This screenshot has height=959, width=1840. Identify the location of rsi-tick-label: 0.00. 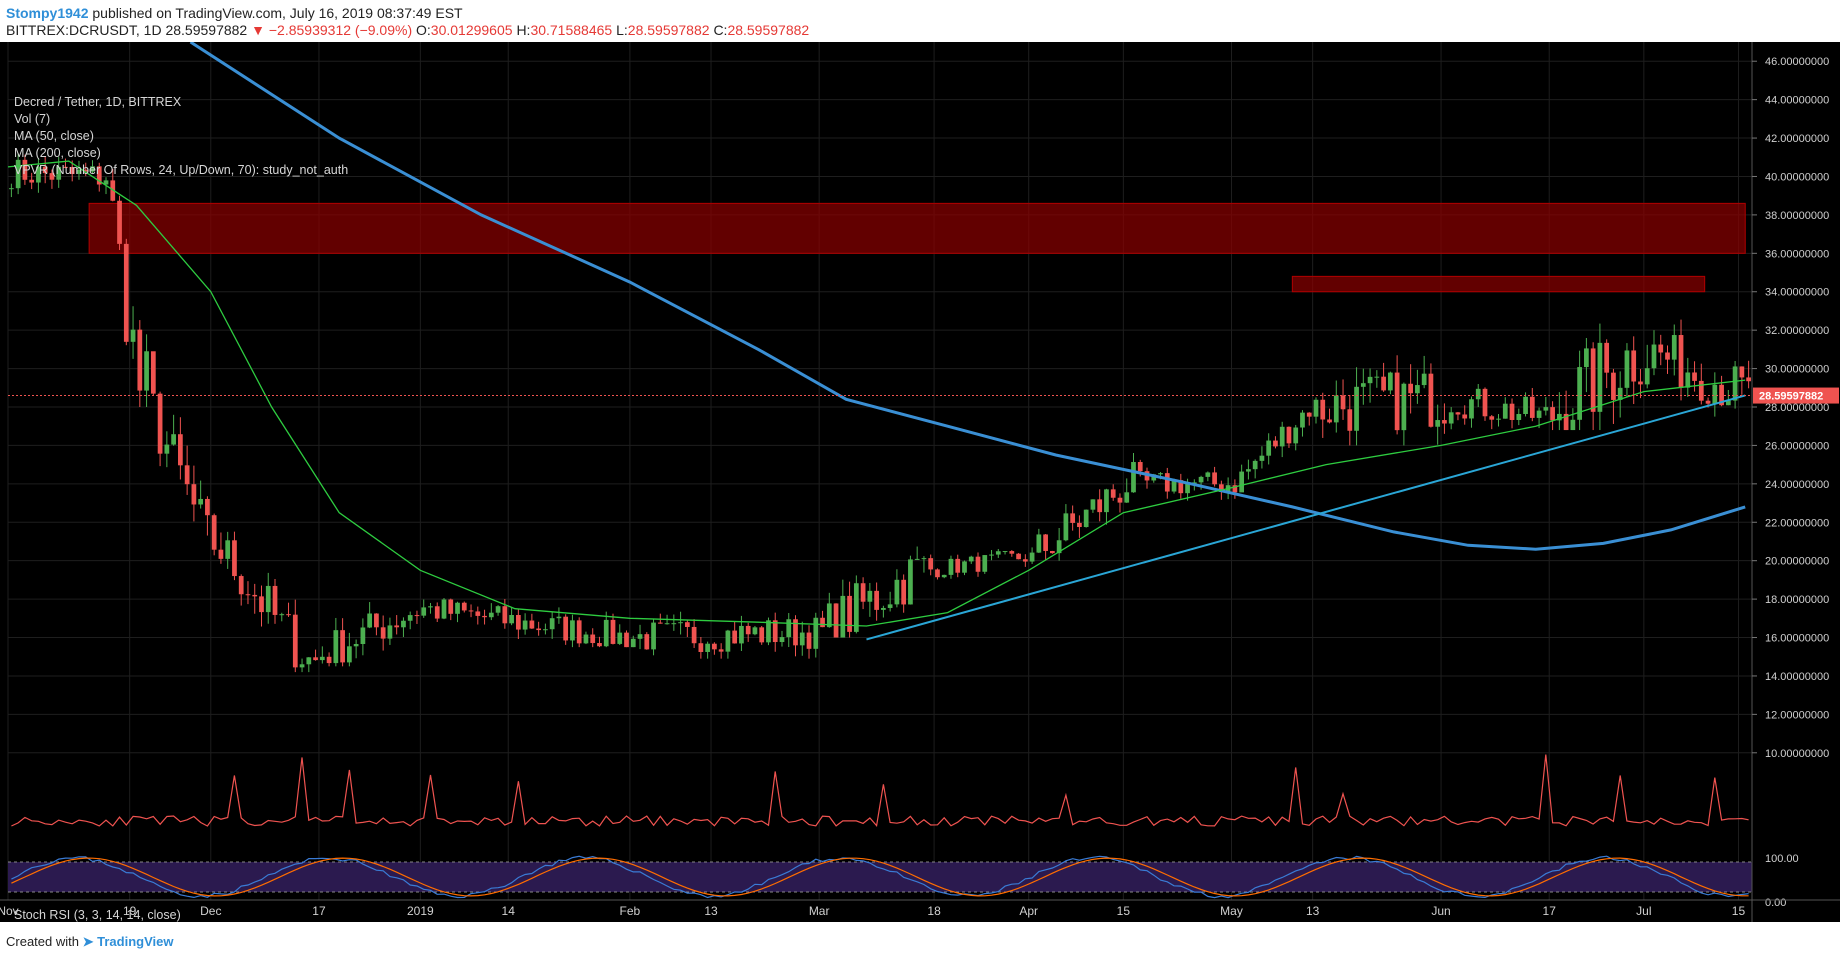
(1775, 903).